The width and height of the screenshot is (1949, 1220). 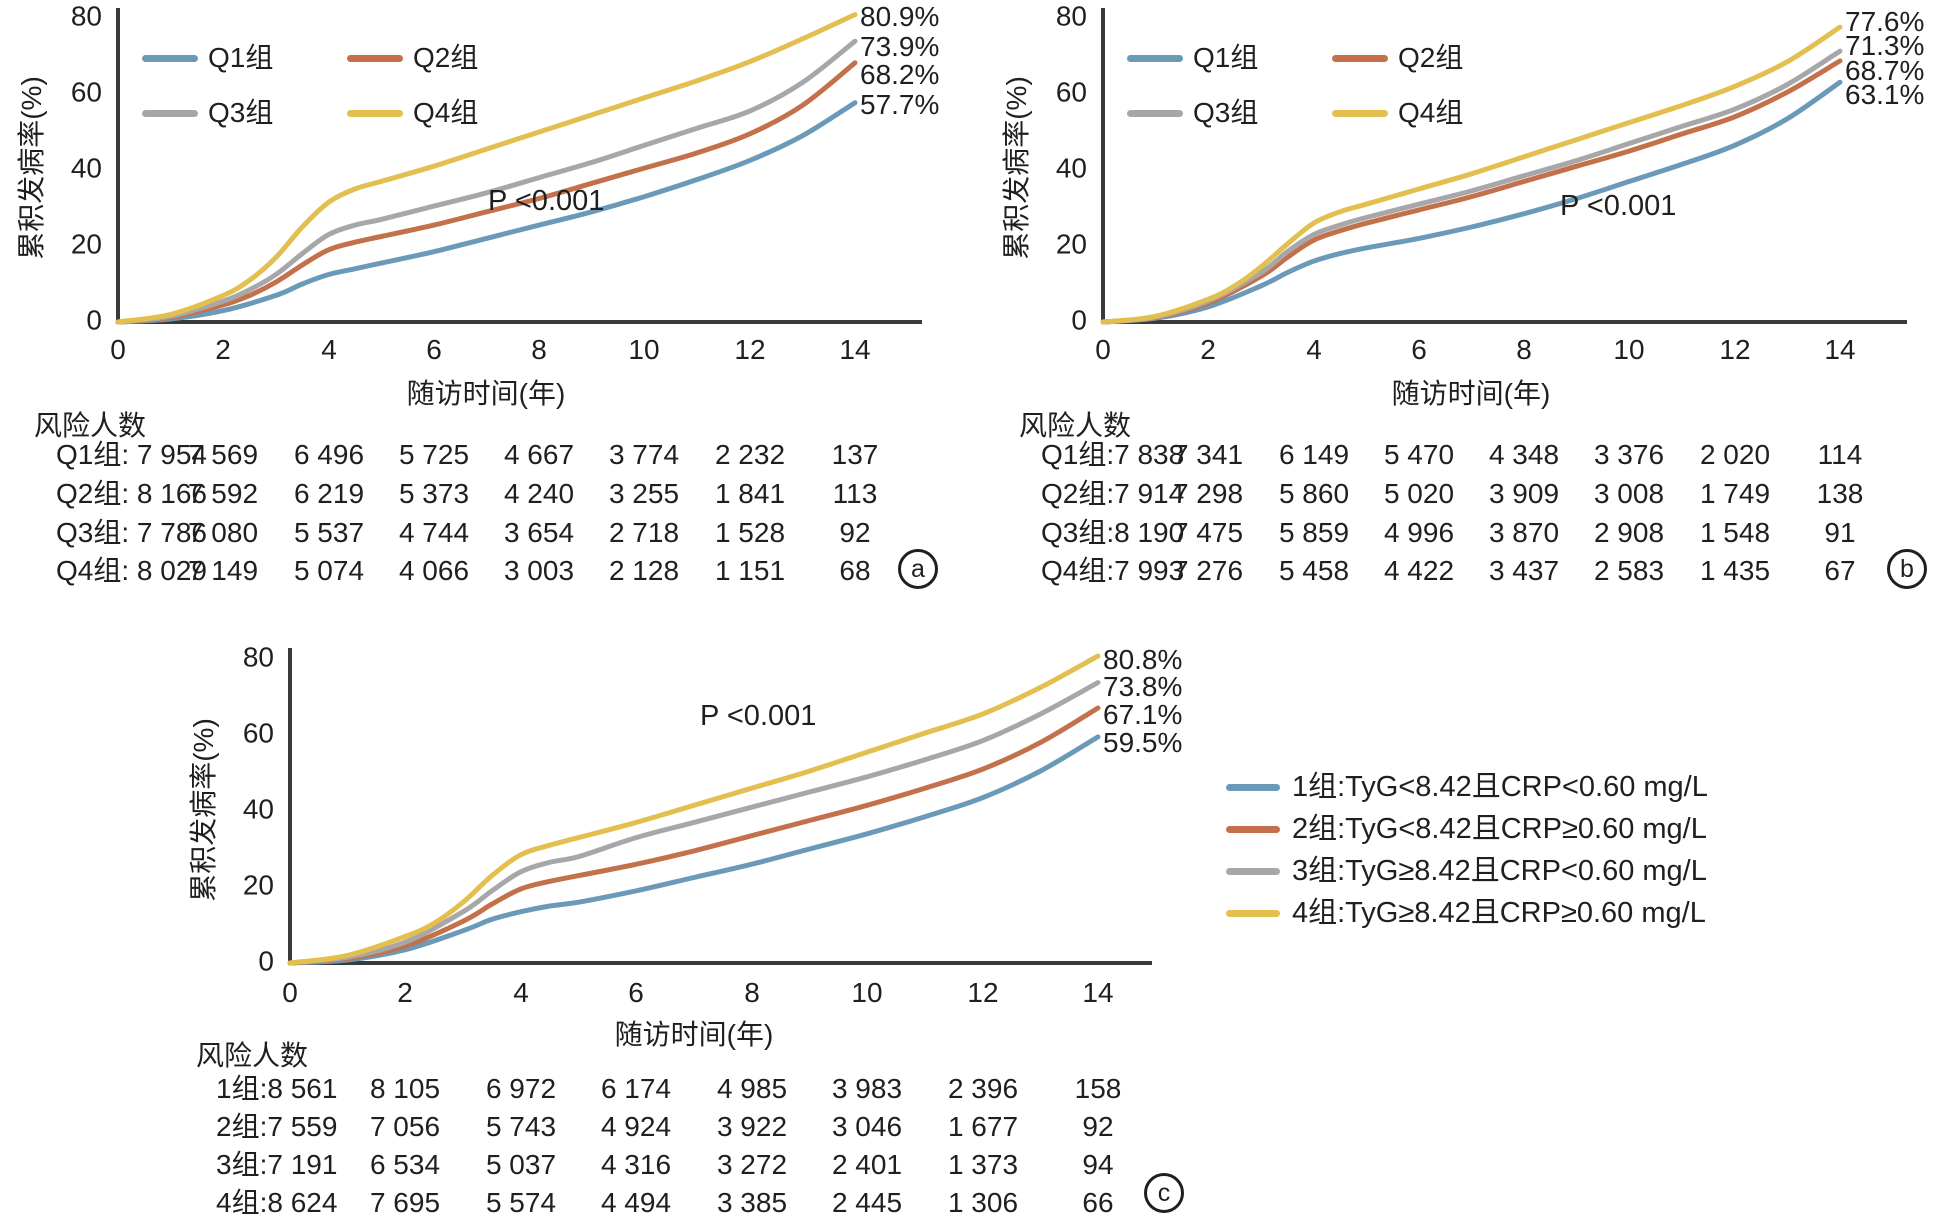 I want to click on legend-swatch-q4-icon, so click(x=375, y=113).